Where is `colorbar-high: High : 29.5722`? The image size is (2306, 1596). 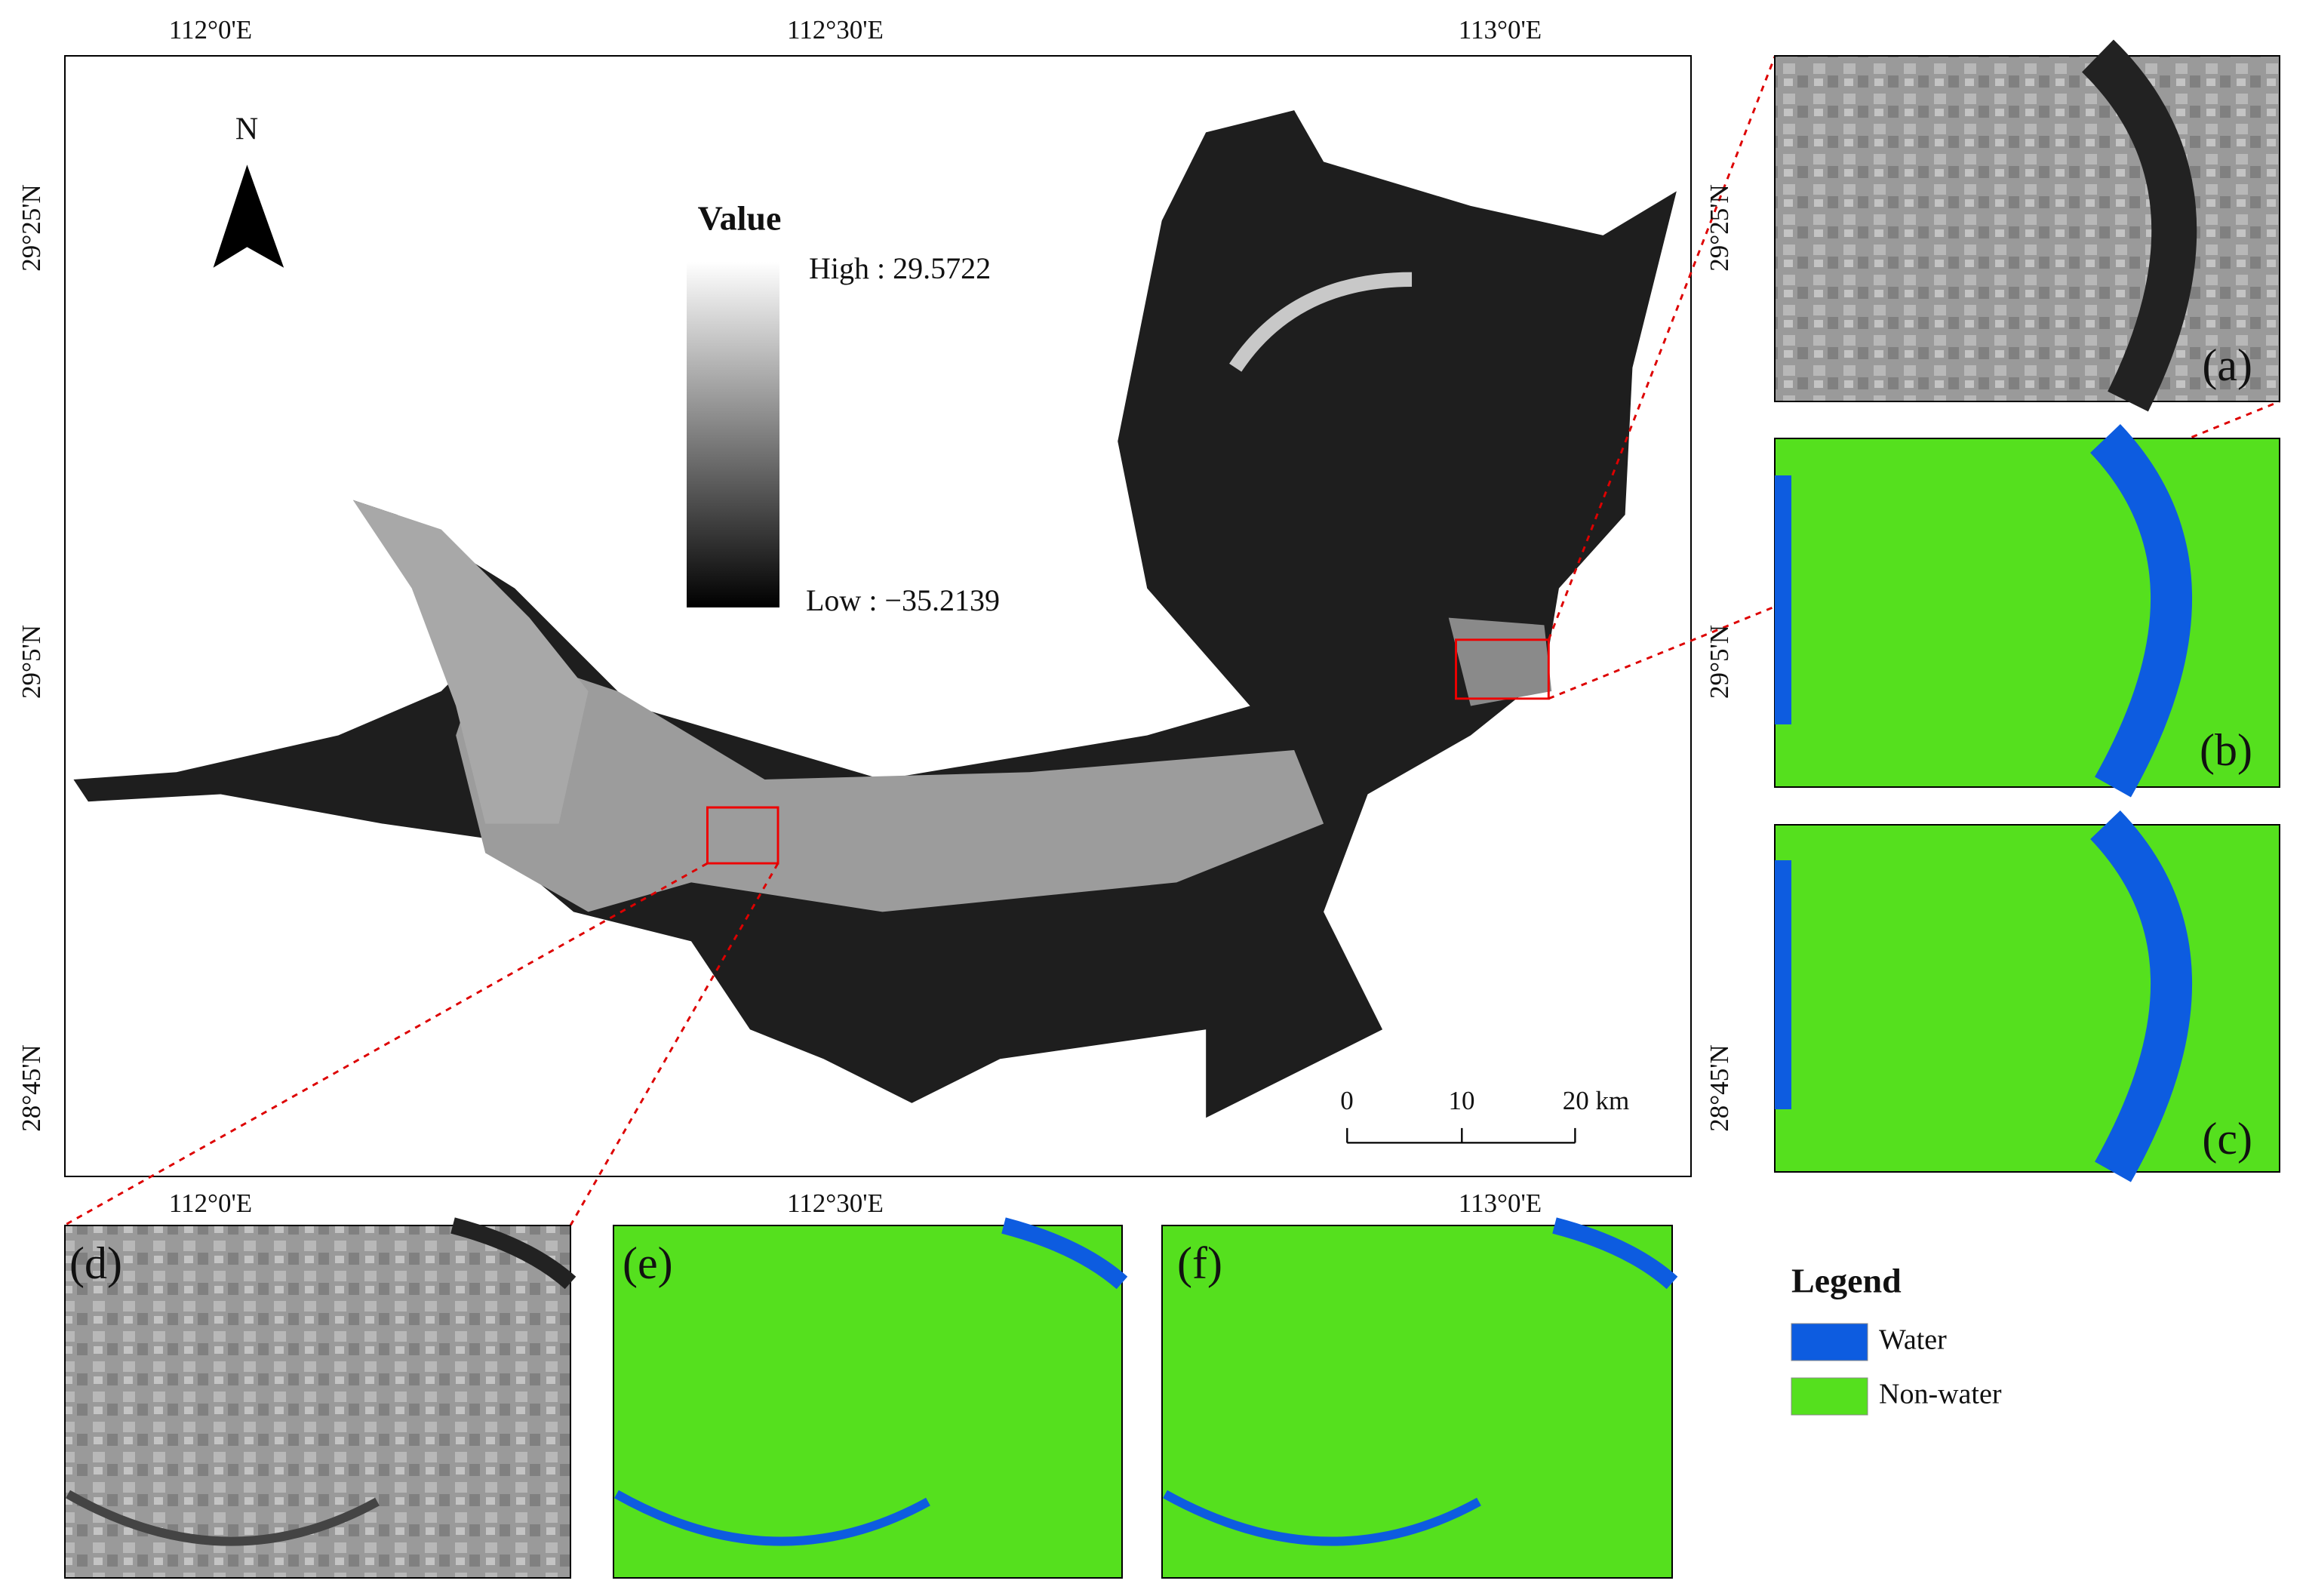
colorbar-high: High : 29.5722 is located at coordinates (900, 268).